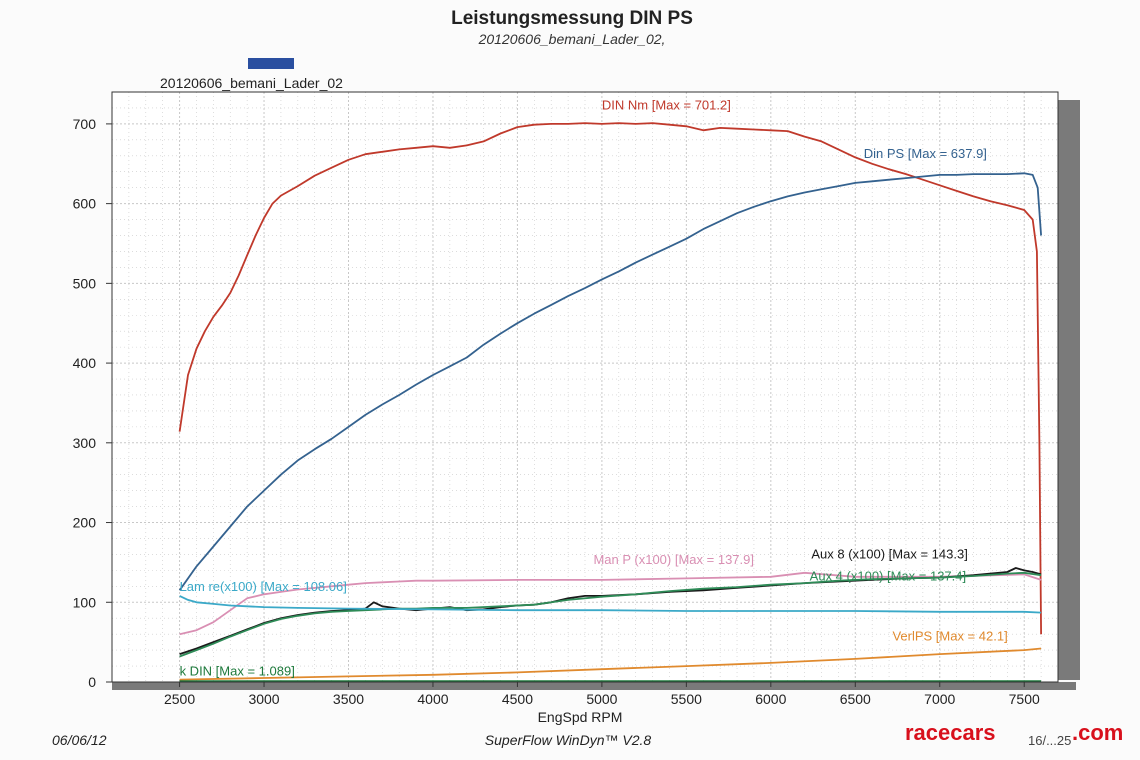  What do you see at coordinates (263, 586) in the screenshot?
I see `series-label-lam-re-x100: Lam re(x100) [Max = 108.06]` at bounding box center [263, 586].